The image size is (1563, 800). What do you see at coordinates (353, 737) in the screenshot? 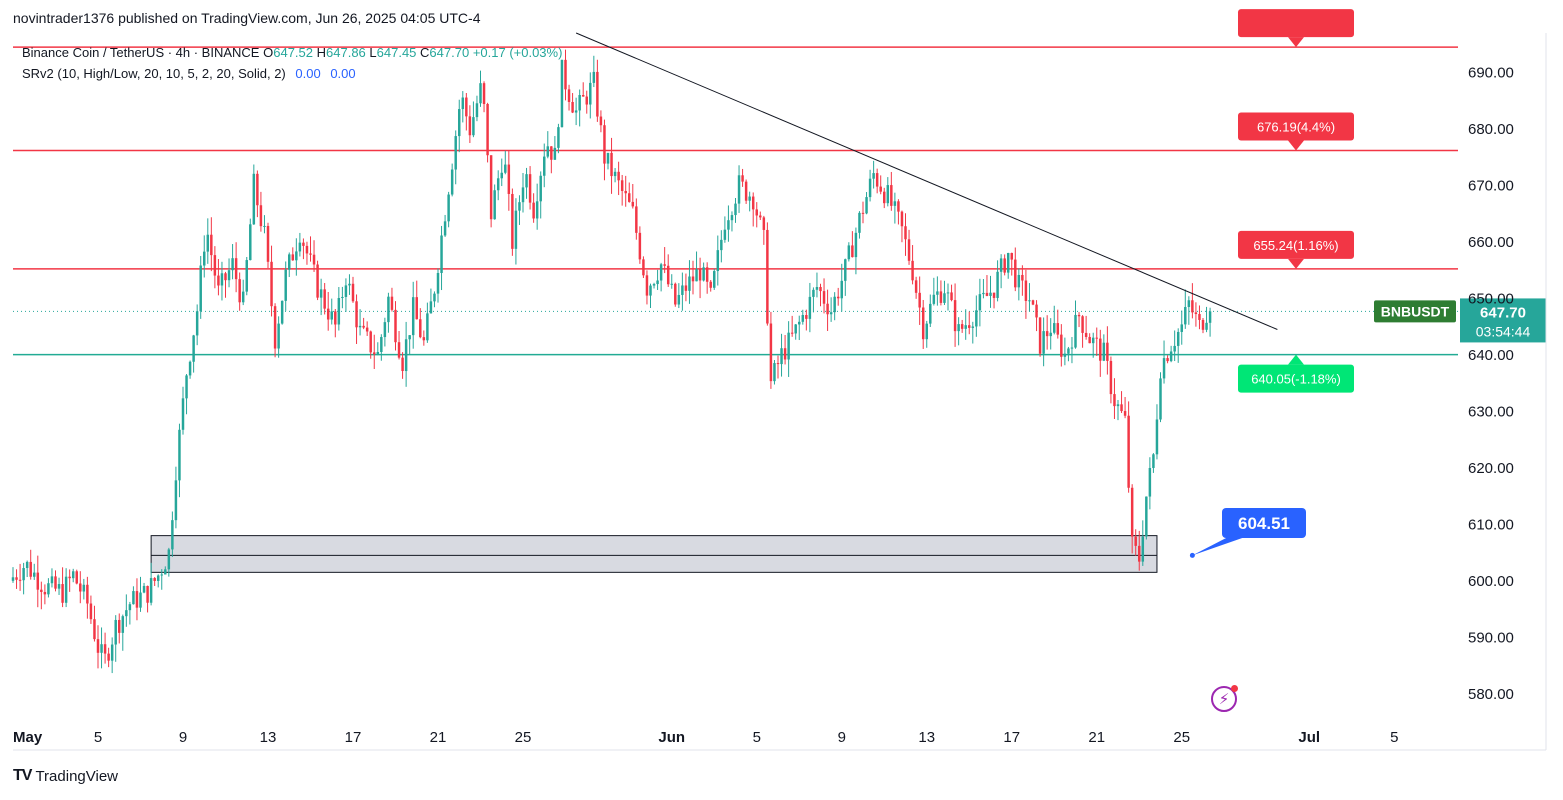
I see `x-tick-label: 17` at bounding box center [353, 737].